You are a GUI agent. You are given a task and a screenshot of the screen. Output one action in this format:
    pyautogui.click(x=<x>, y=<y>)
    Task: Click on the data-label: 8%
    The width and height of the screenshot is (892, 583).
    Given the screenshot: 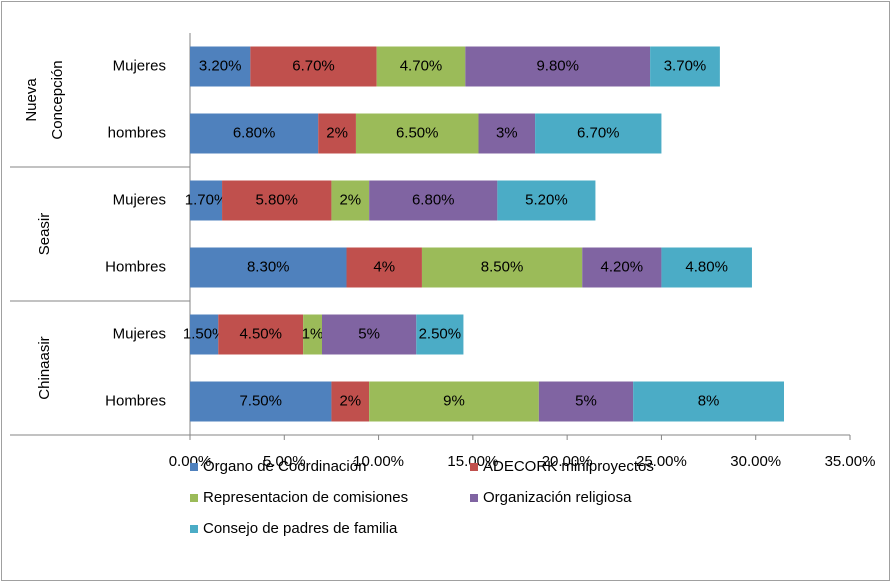 What is the action you would take?
    pyautogui.click(x=709, y=400)
    